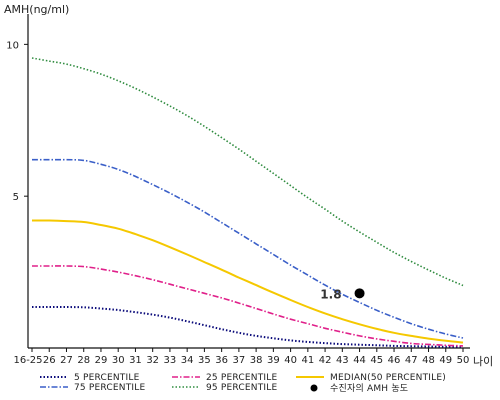 This screenshot has width=500, height=400. Describe the element at coordinates (101, 360) in the screenshot. I see `x-tick-label: 29` at that location.